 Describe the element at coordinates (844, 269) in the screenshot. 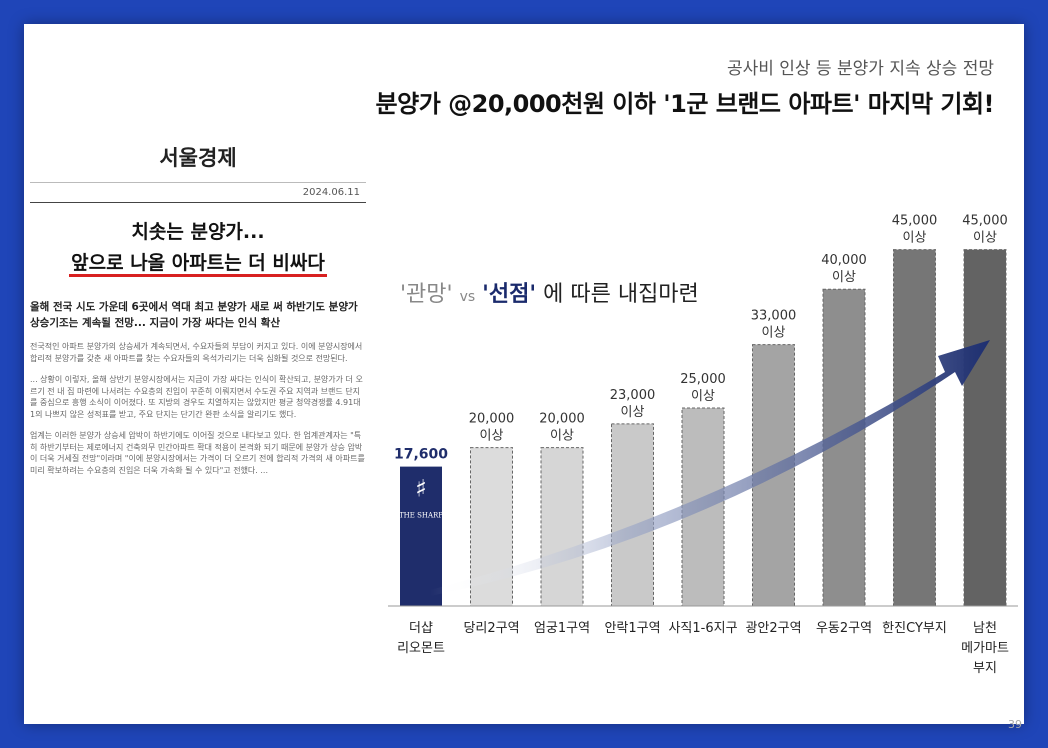

I see `value-label-6: 40,000 이상` at that location.